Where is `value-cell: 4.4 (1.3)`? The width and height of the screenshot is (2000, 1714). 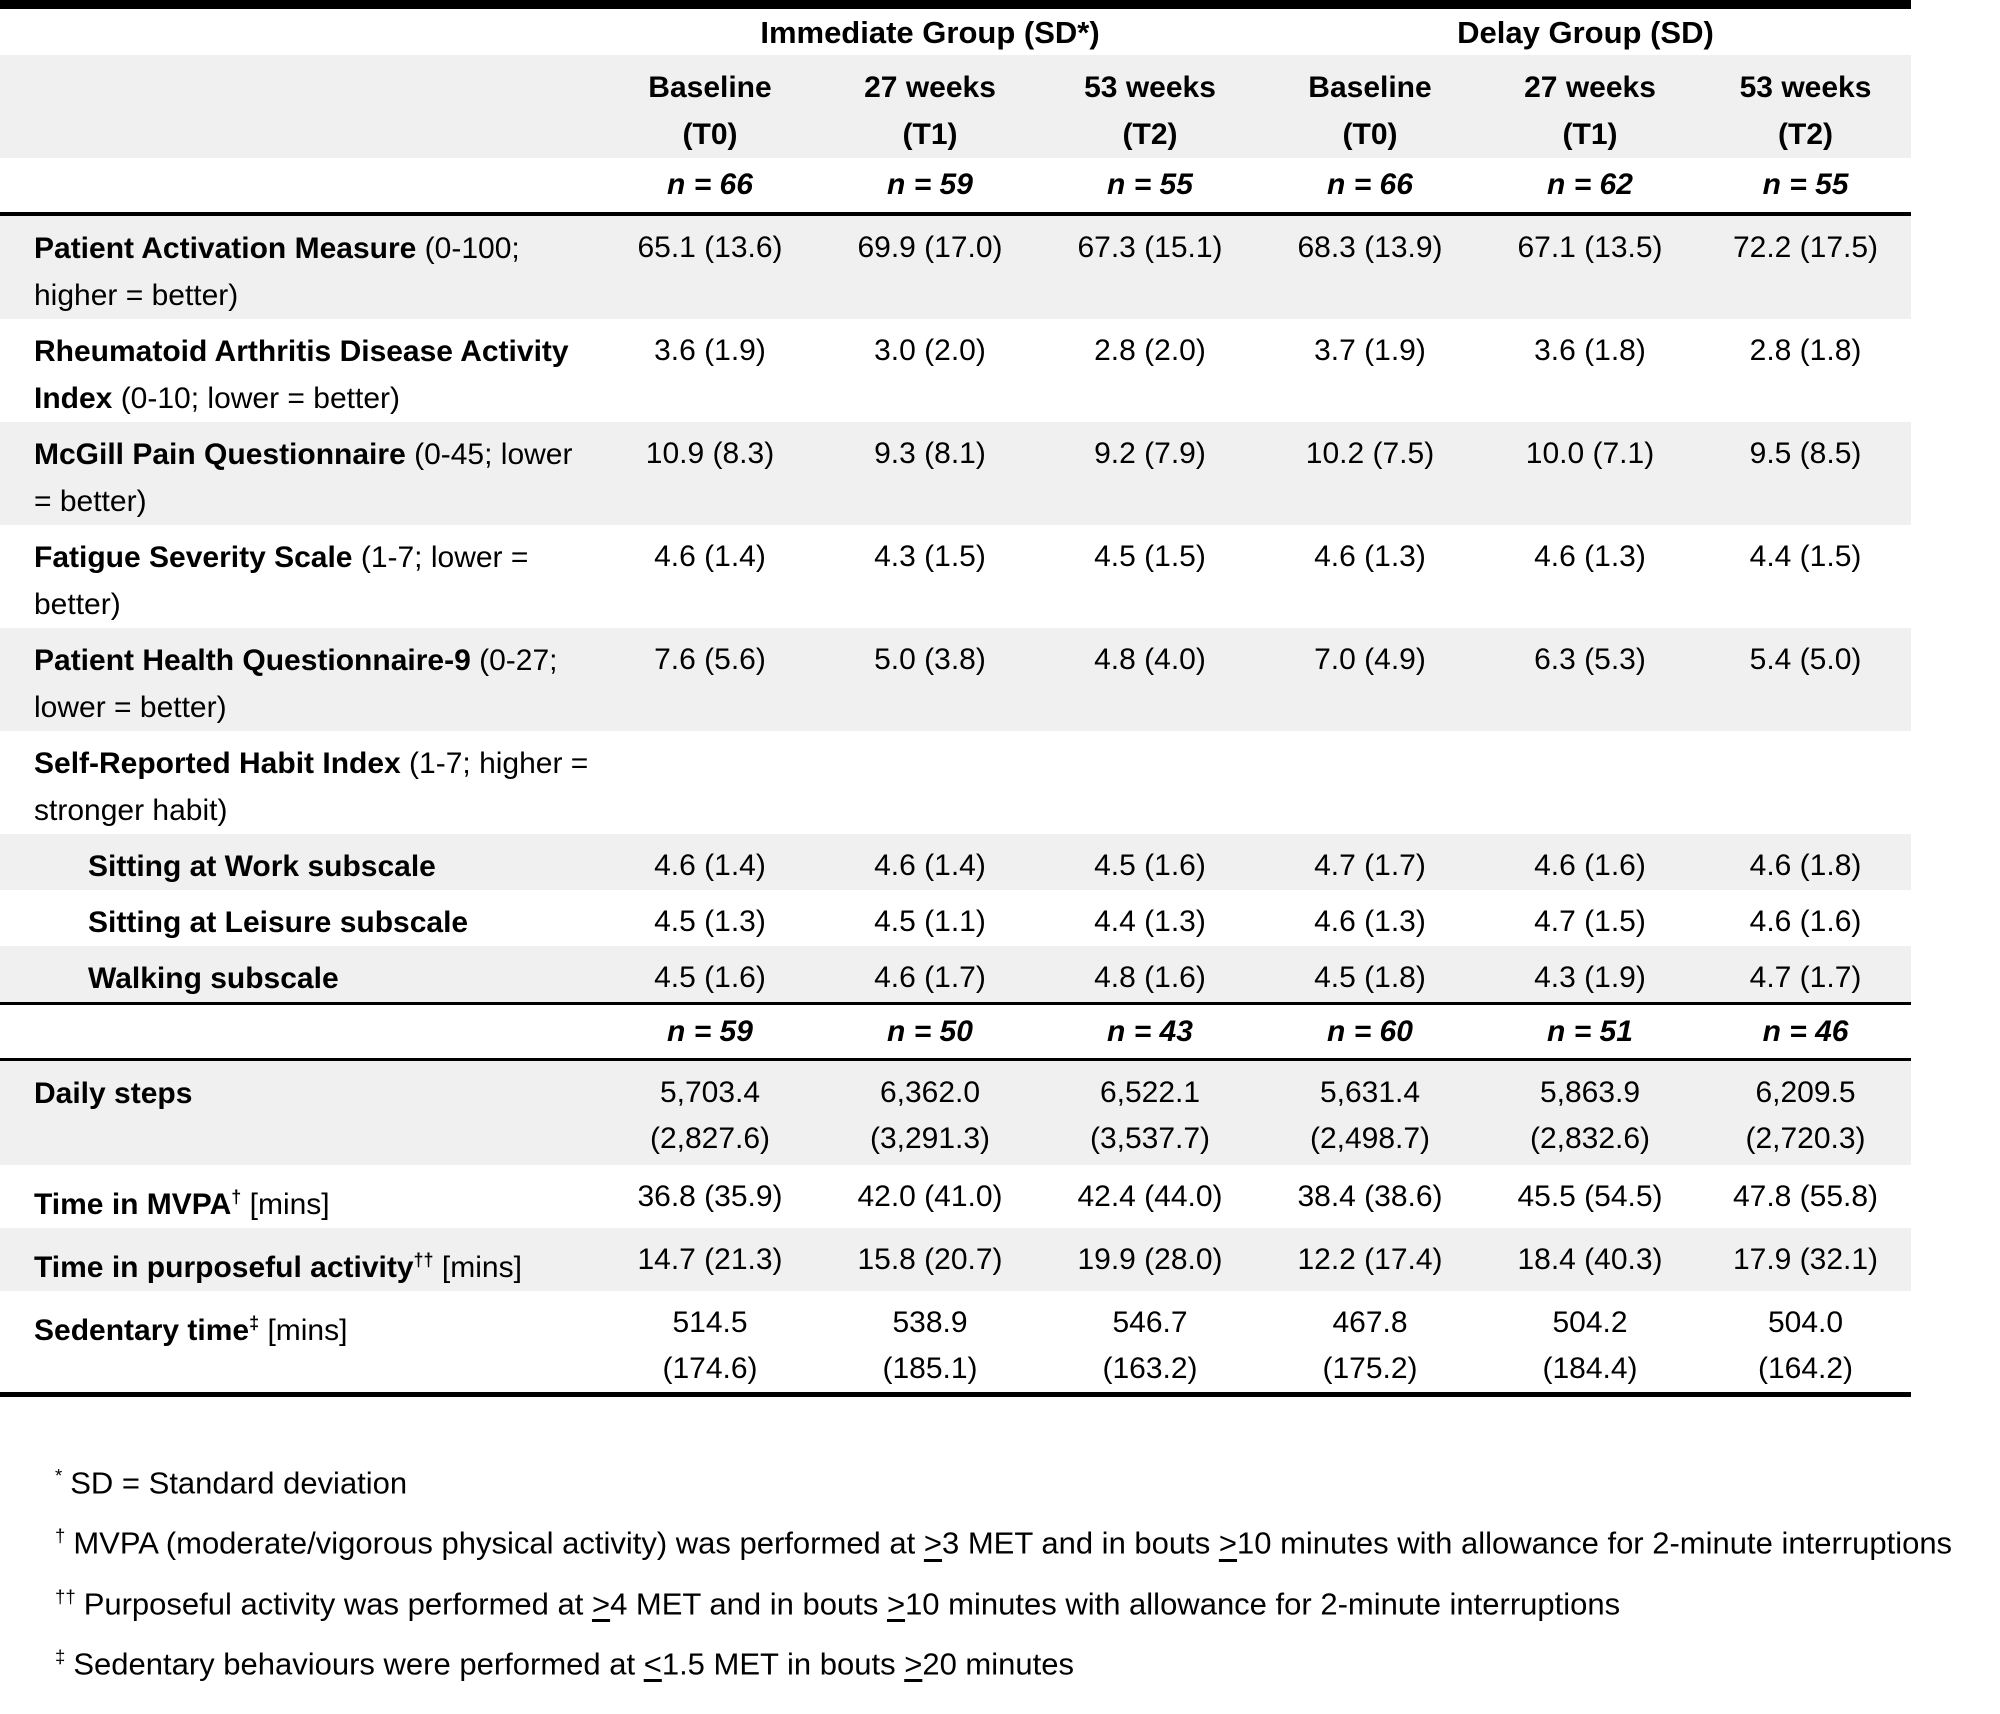 value-cell: 4.4 (1.3) is located at coordinates (1150, 921).